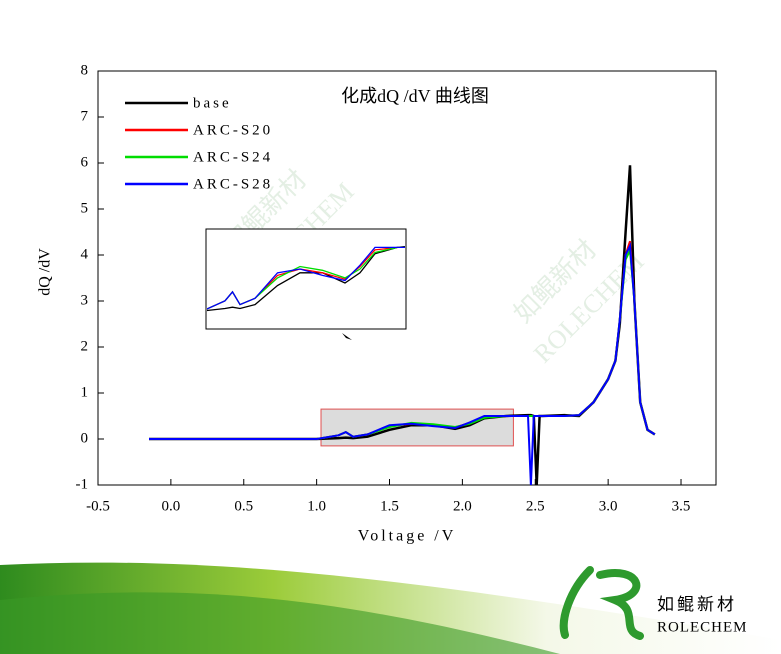 This screenshot has width=781, height=654. I want to click on inset-line, so click(306, 278).